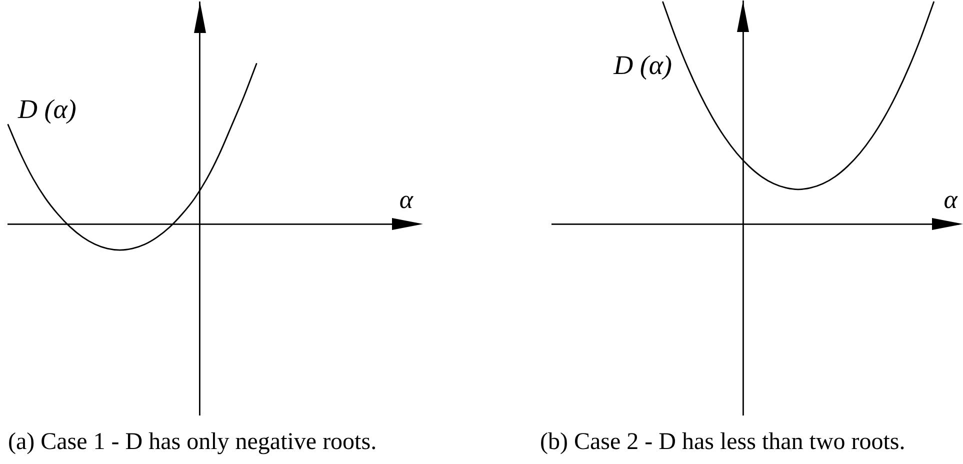 Image resolution: width=963 pixels, height=464 pixels. I want to click on text: (b) Case 2 - D has less than two roots., so click(723, 442).